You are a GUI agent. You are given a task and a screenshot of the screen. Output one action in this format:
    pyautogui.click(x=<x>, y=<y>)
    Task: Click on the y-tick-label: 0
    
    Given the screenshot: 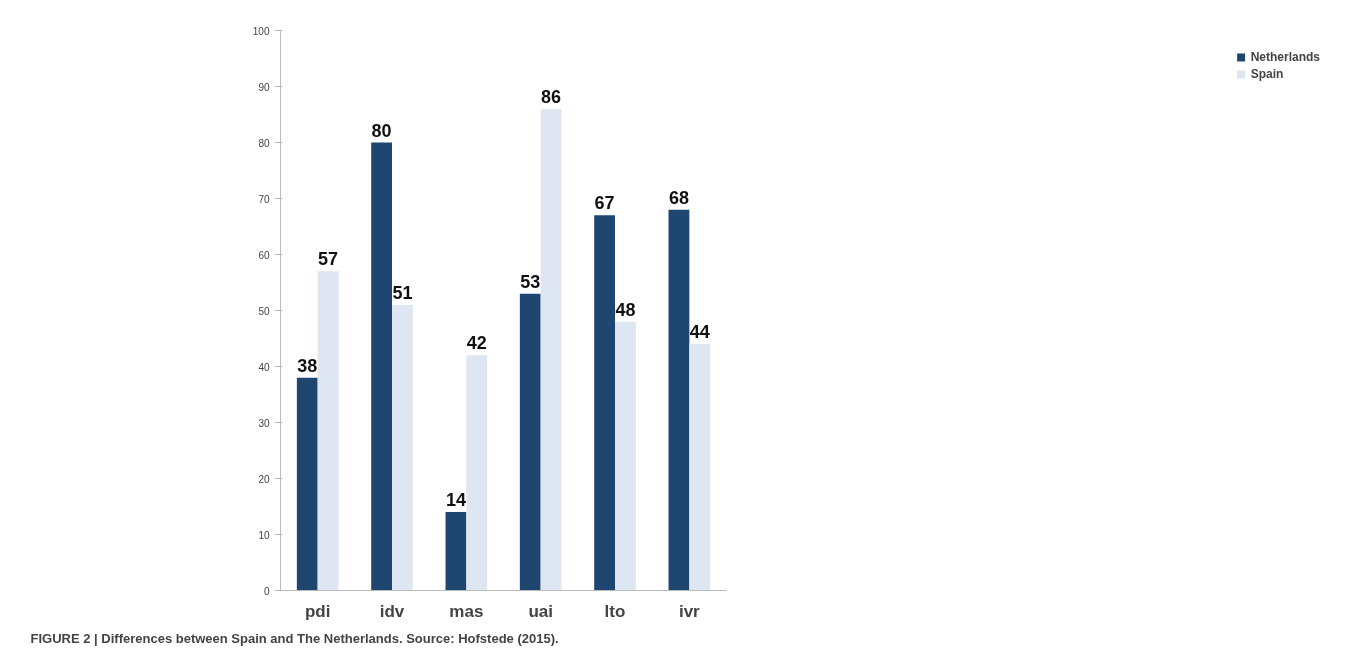 What is the action you would take?
    pyautogui.click(x=266, y=591)
    